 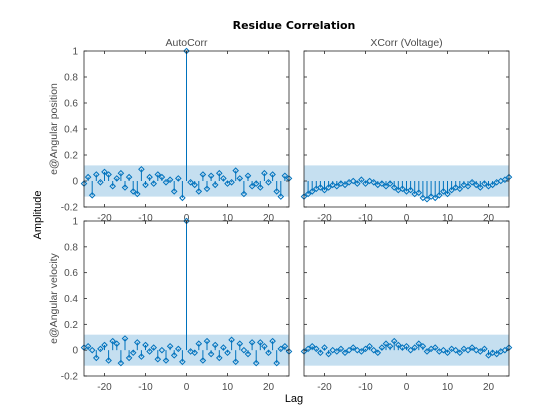 What do you see at coordinates (75, 52) in the screenshot?
I see `y-tick-label: 1` at bounding box center [75, 52].